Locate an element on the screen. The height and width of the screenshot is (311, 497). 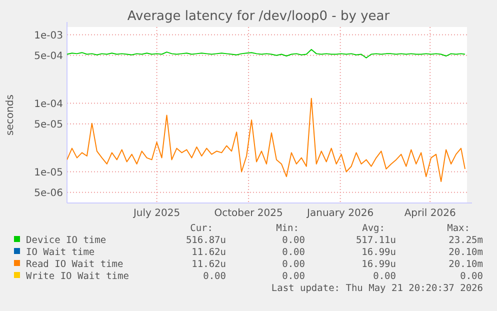
y-tick-label: 1e-04 is located at coordinates (48, 104).